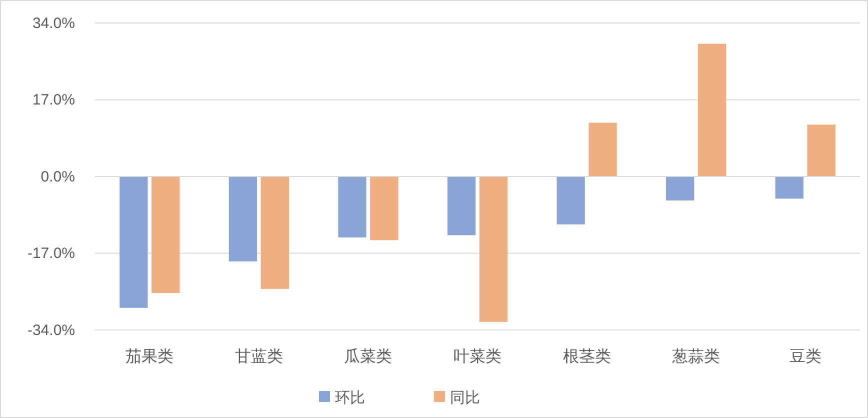 This screenshot has height=418, width=868. Describe the element at coordinates (586, 356) in the screenshot. I see `x-tick-label: 根茎类` at that location.